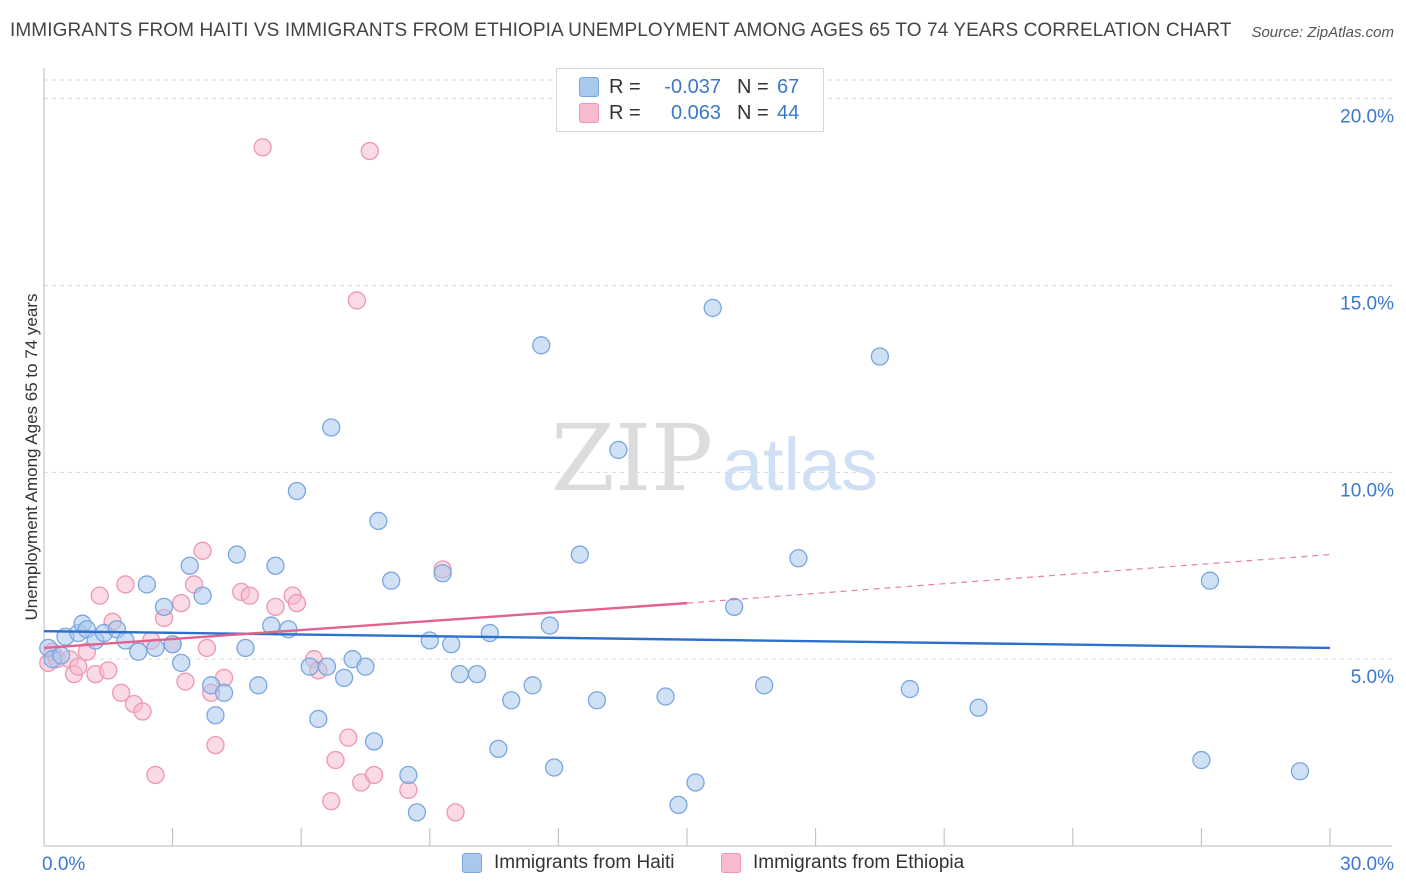  I want to click on legend-swatch-haiti, so click(589, 87).